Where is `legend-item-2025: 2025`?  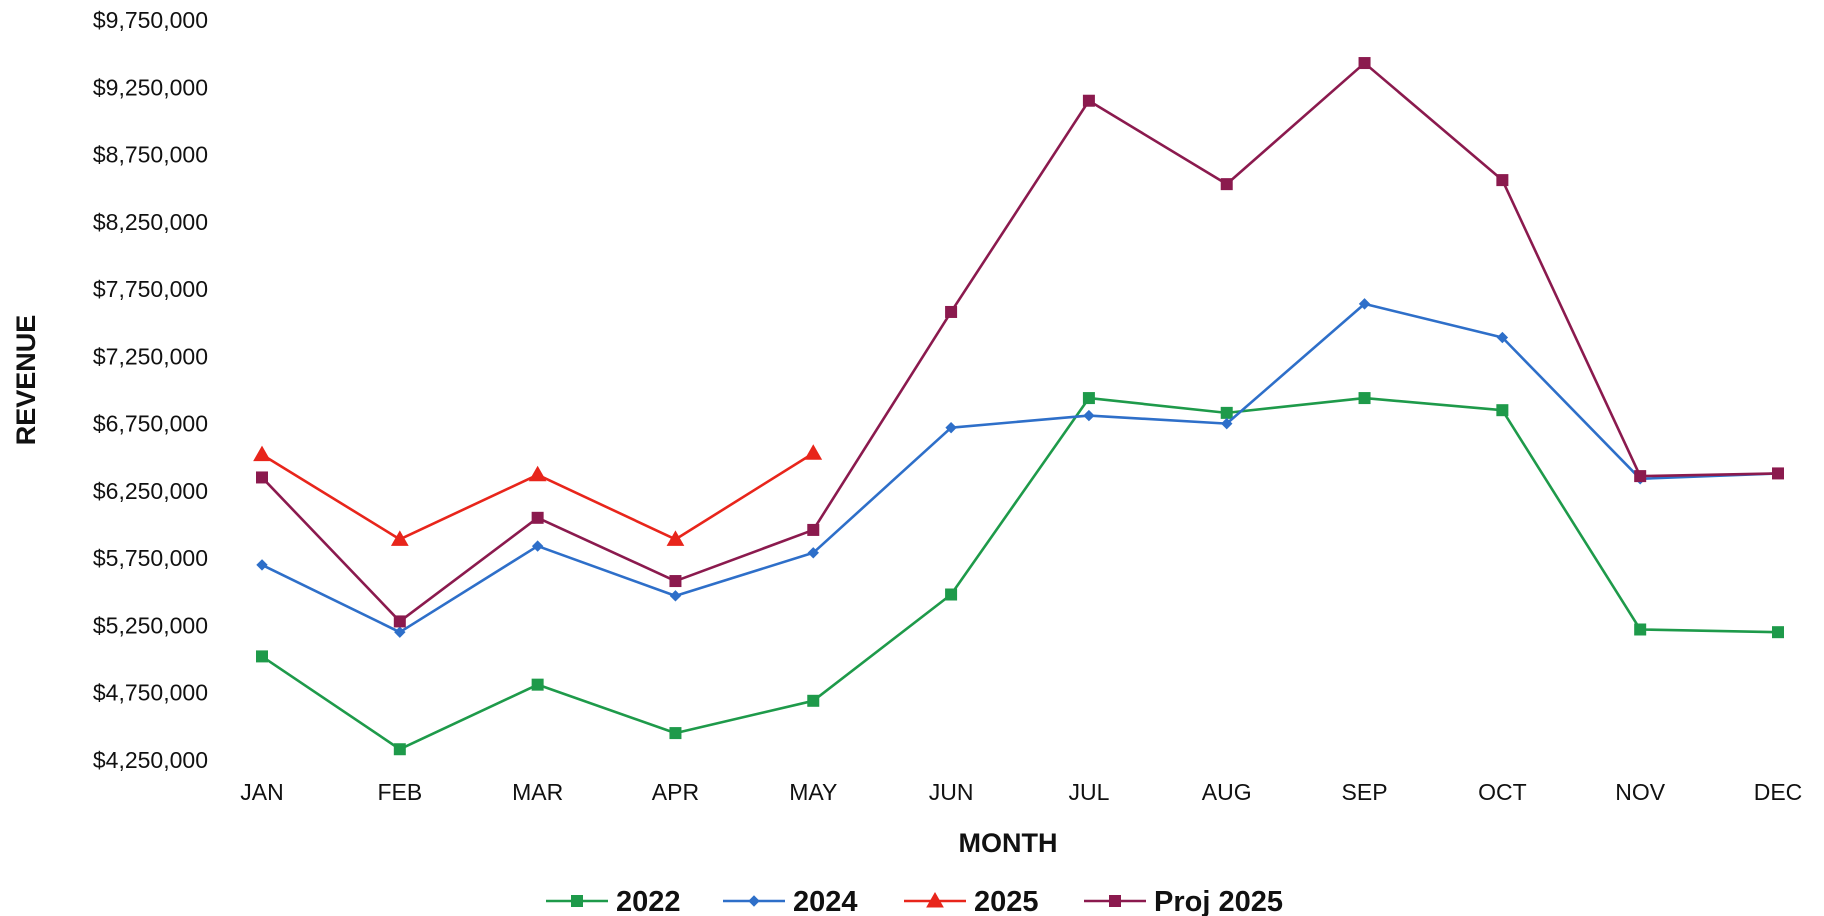
legend-item-2025: 2025 is located at coordinates (971, 901).